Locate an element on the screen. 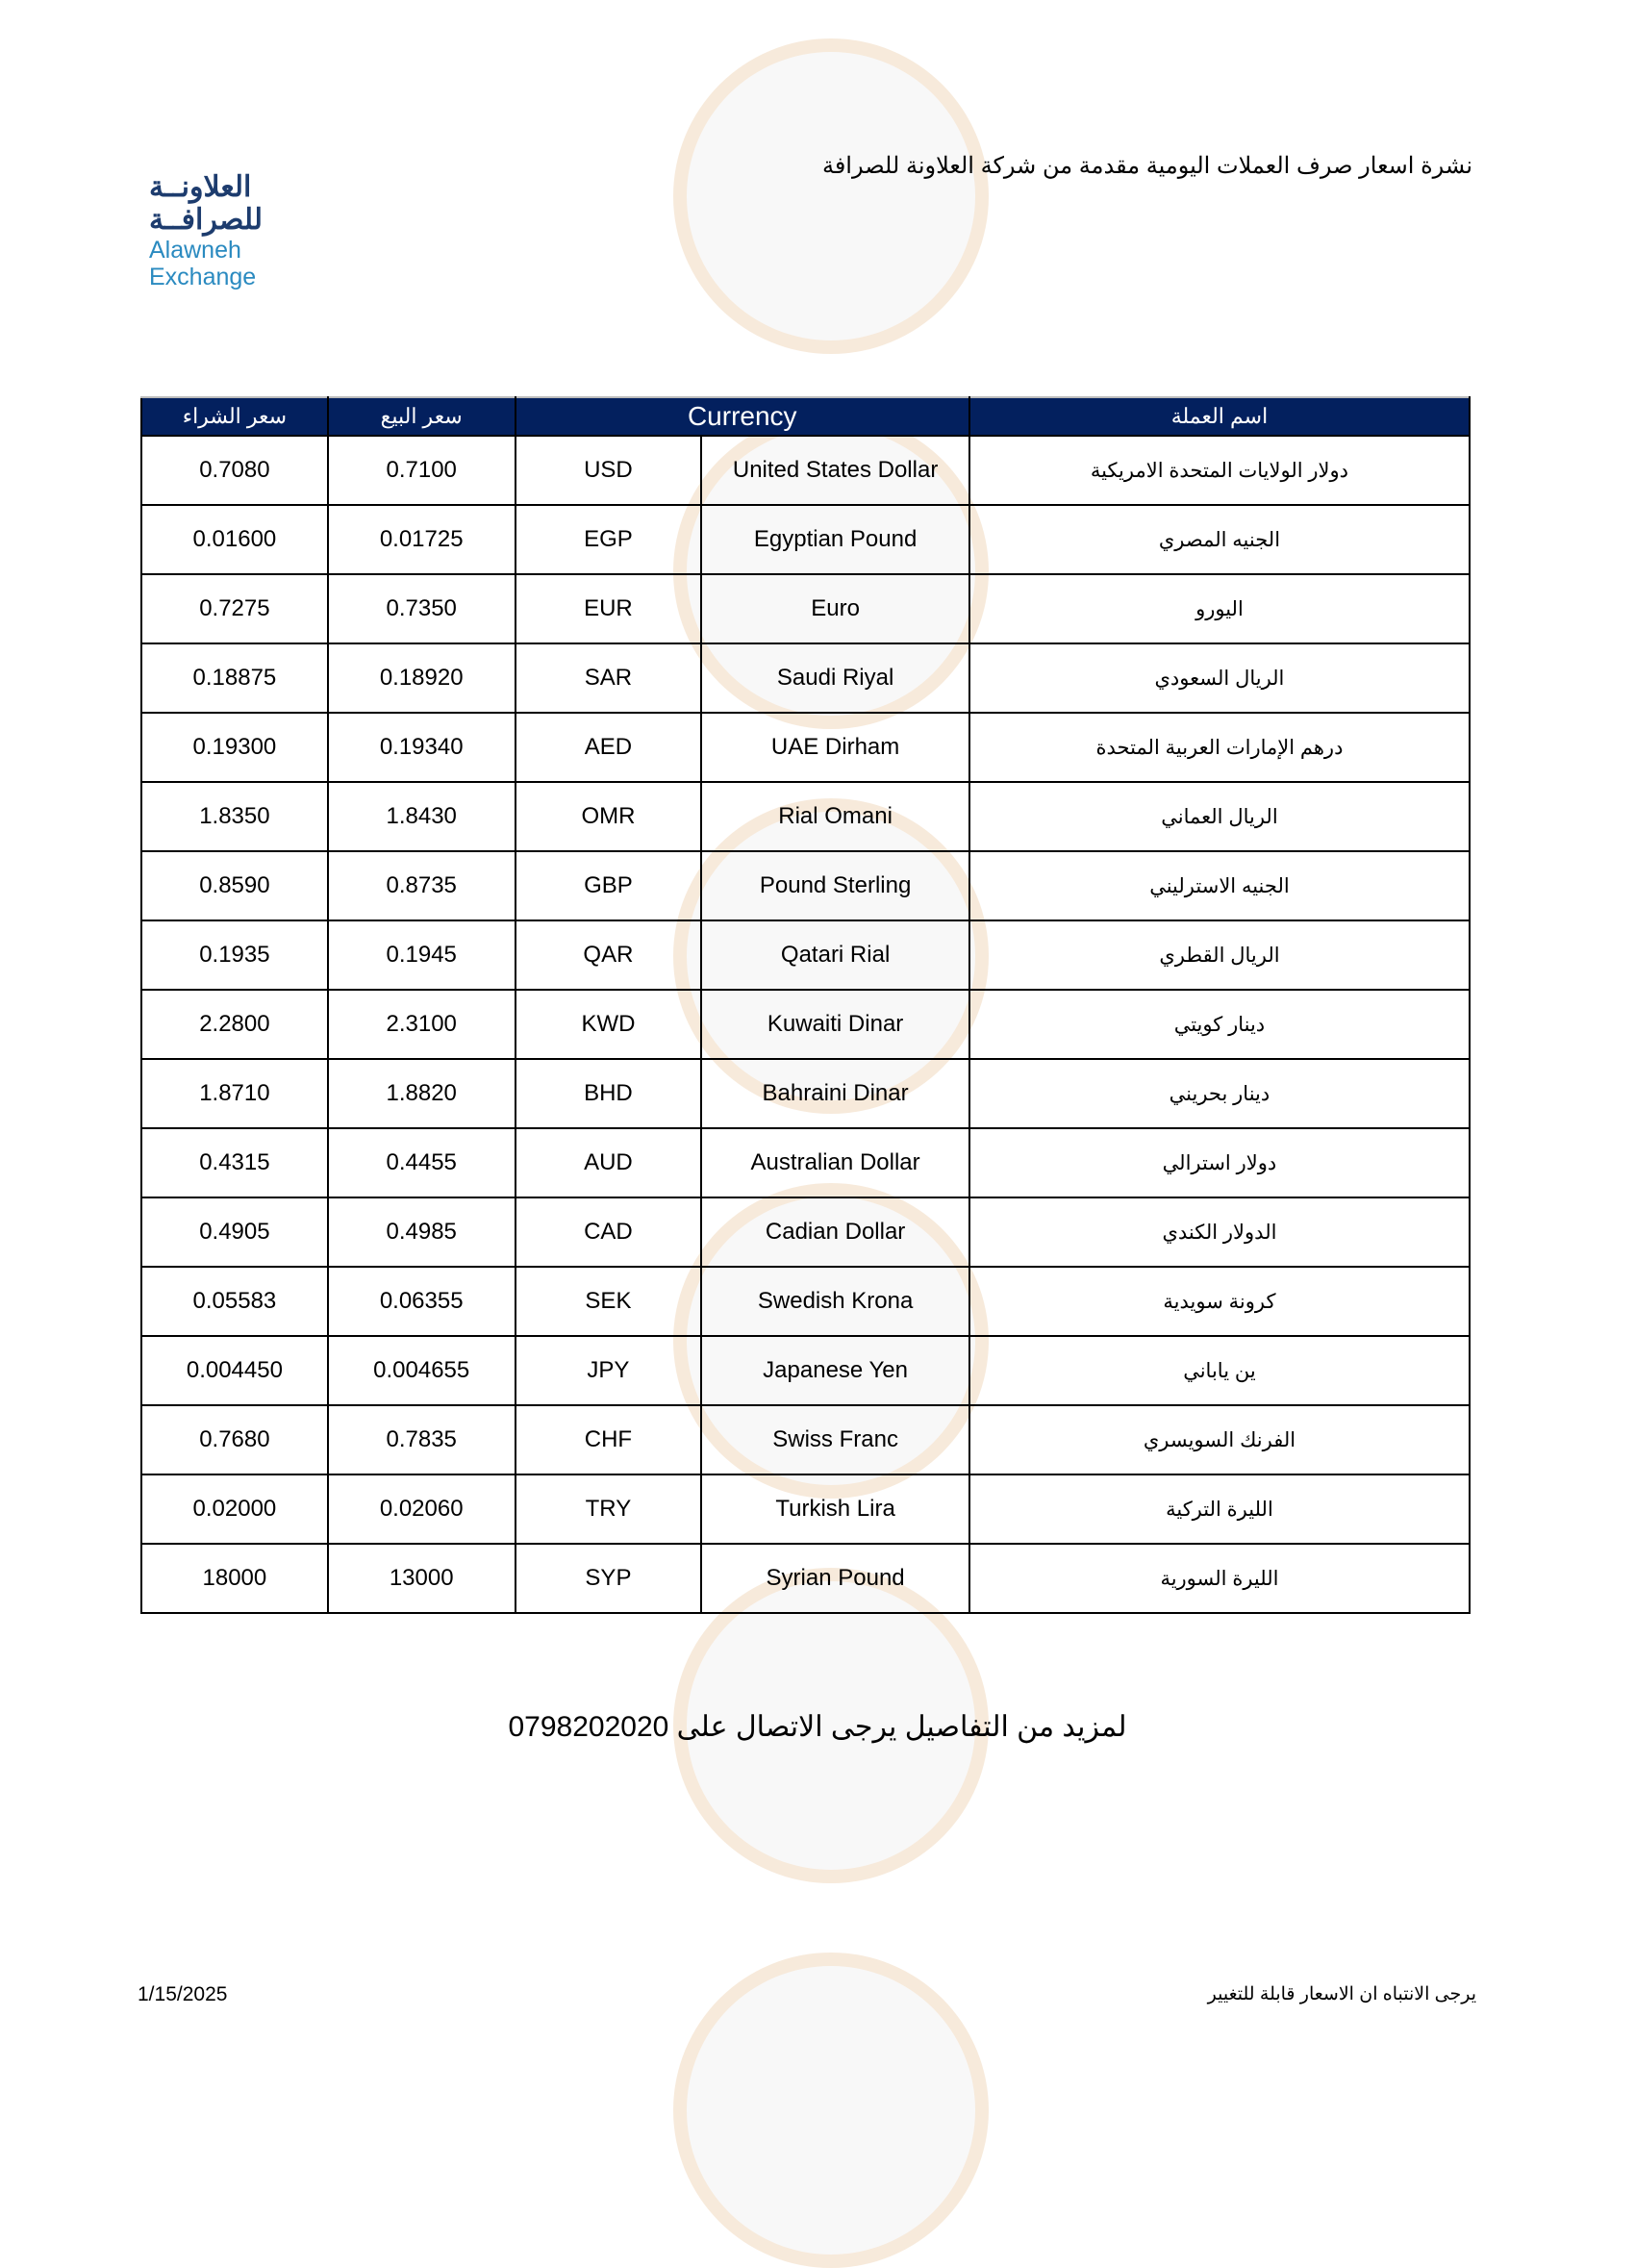 Image resolution: width=1635 pixels, height=2268 pixels. table-row: 2.2800 2.3100 KWD Kuwaiti Dinar دينار كويتي is located at coordinates (806, 1024).